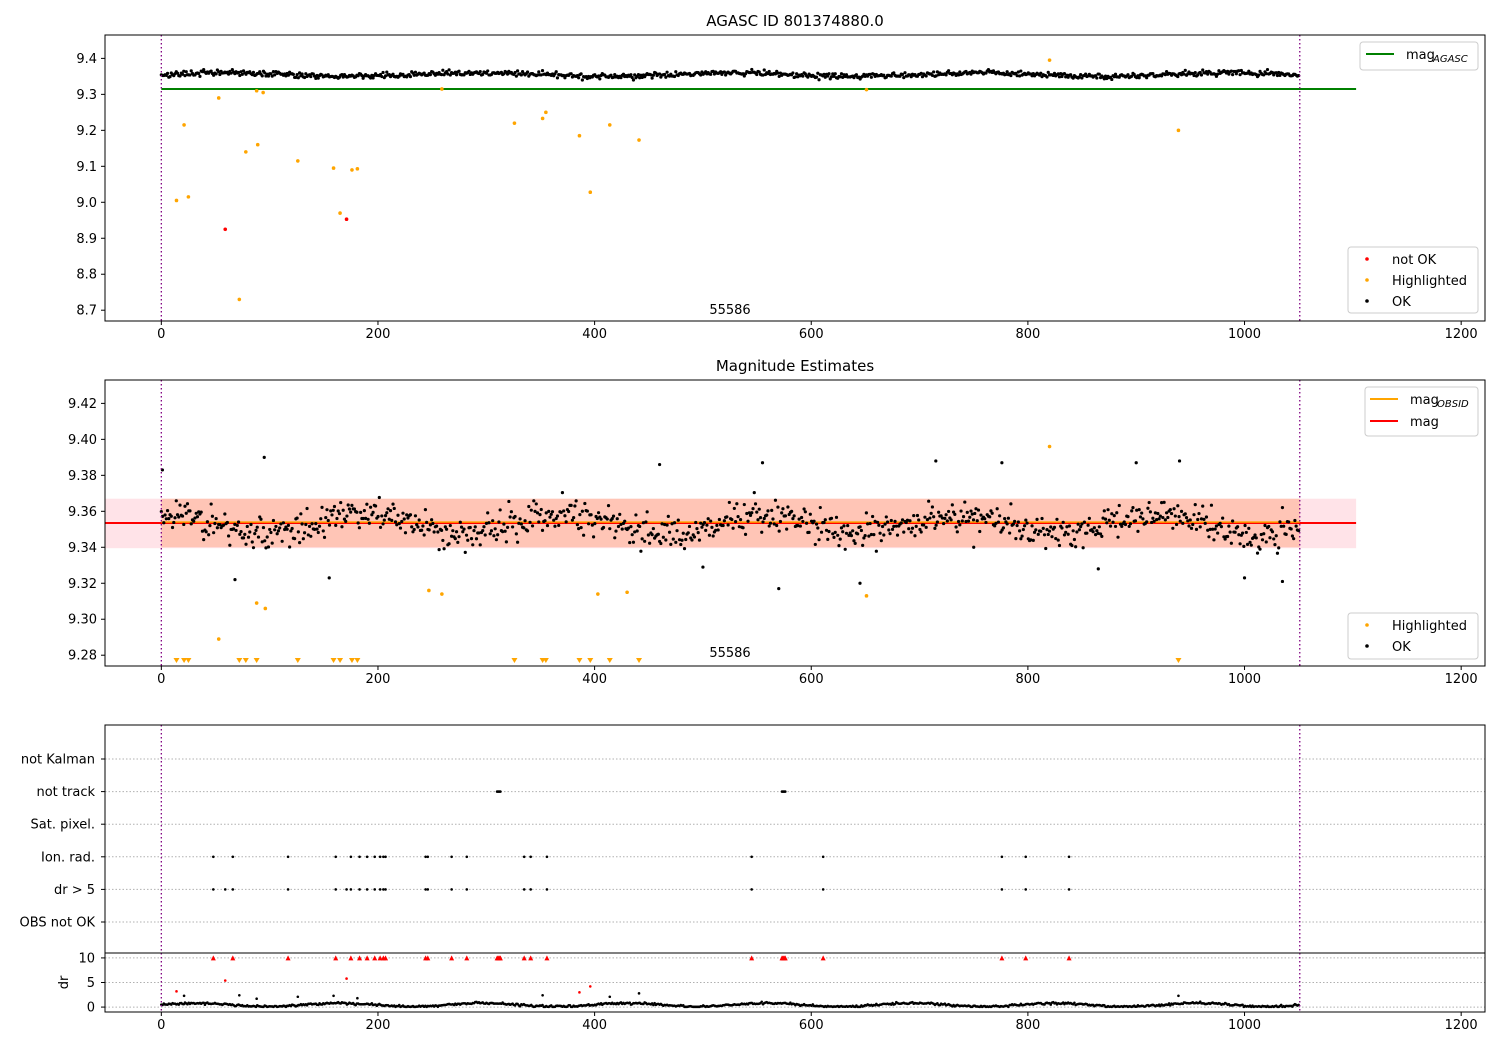 Image resolution: width=1500 pixels, height=1050 pixels. Describe the element at coordinates (82, 584) in the screenshot. I see `panel2-ytick-label: 9.32` at that location.